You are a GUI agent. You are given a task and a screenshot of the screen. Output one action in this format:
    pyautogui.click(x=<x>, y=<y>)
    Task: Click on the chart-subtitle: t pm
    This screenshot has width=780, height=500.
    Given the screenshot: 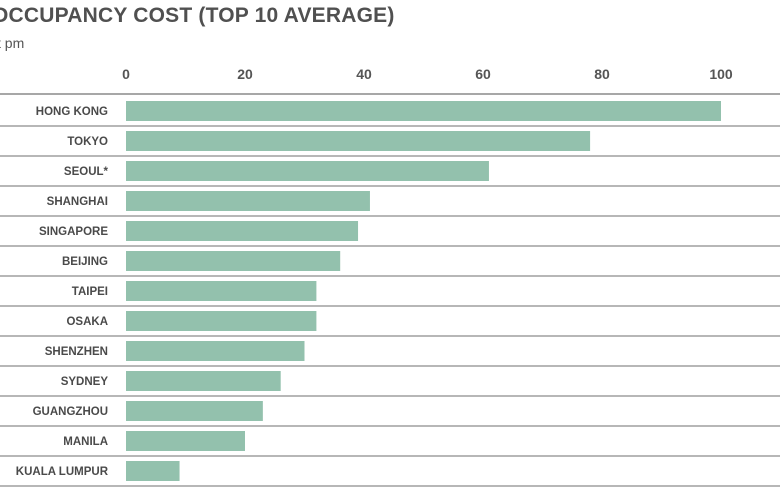 What is the action you would take?
    pyautogui.click(x=12, y=43)
    